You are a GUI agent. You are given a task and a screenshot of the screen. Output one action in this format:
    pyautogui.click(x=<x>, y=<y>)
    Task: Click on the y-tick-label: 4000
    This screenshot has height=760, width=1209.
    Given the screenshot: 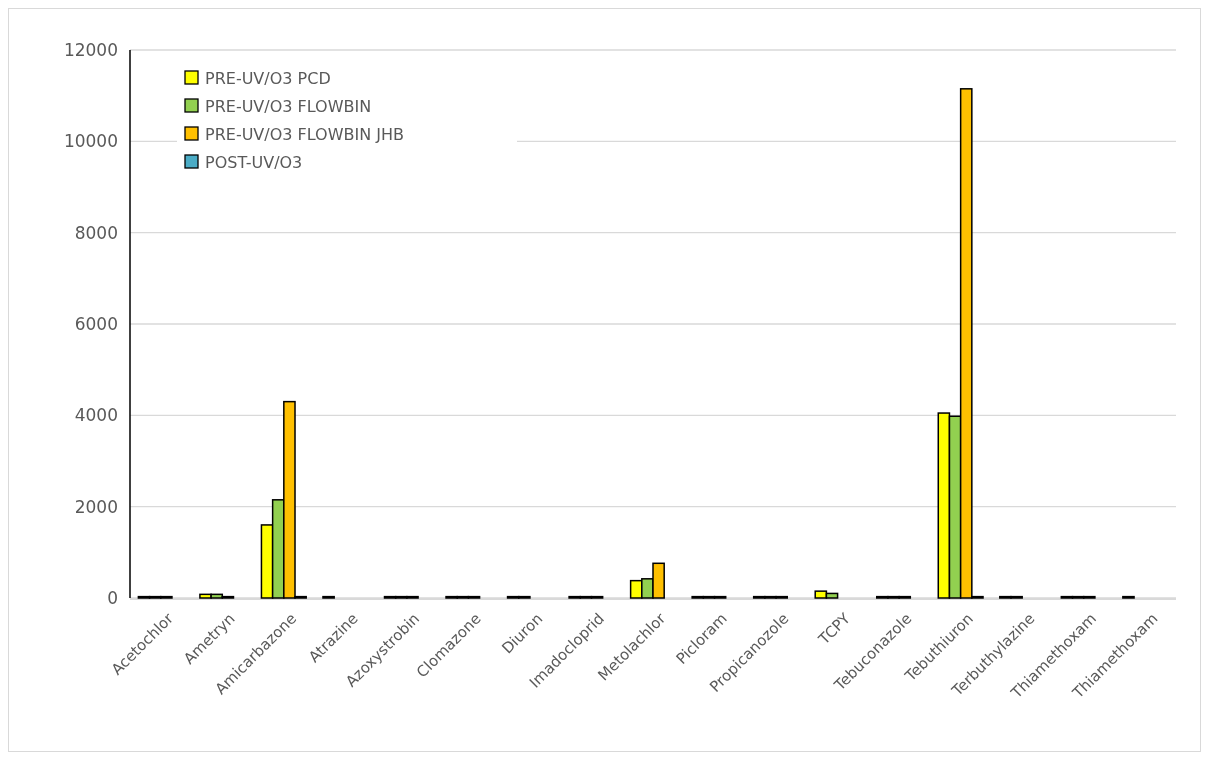 What is the action you would take?
    pyautogui.click(x=96, y=415)
    